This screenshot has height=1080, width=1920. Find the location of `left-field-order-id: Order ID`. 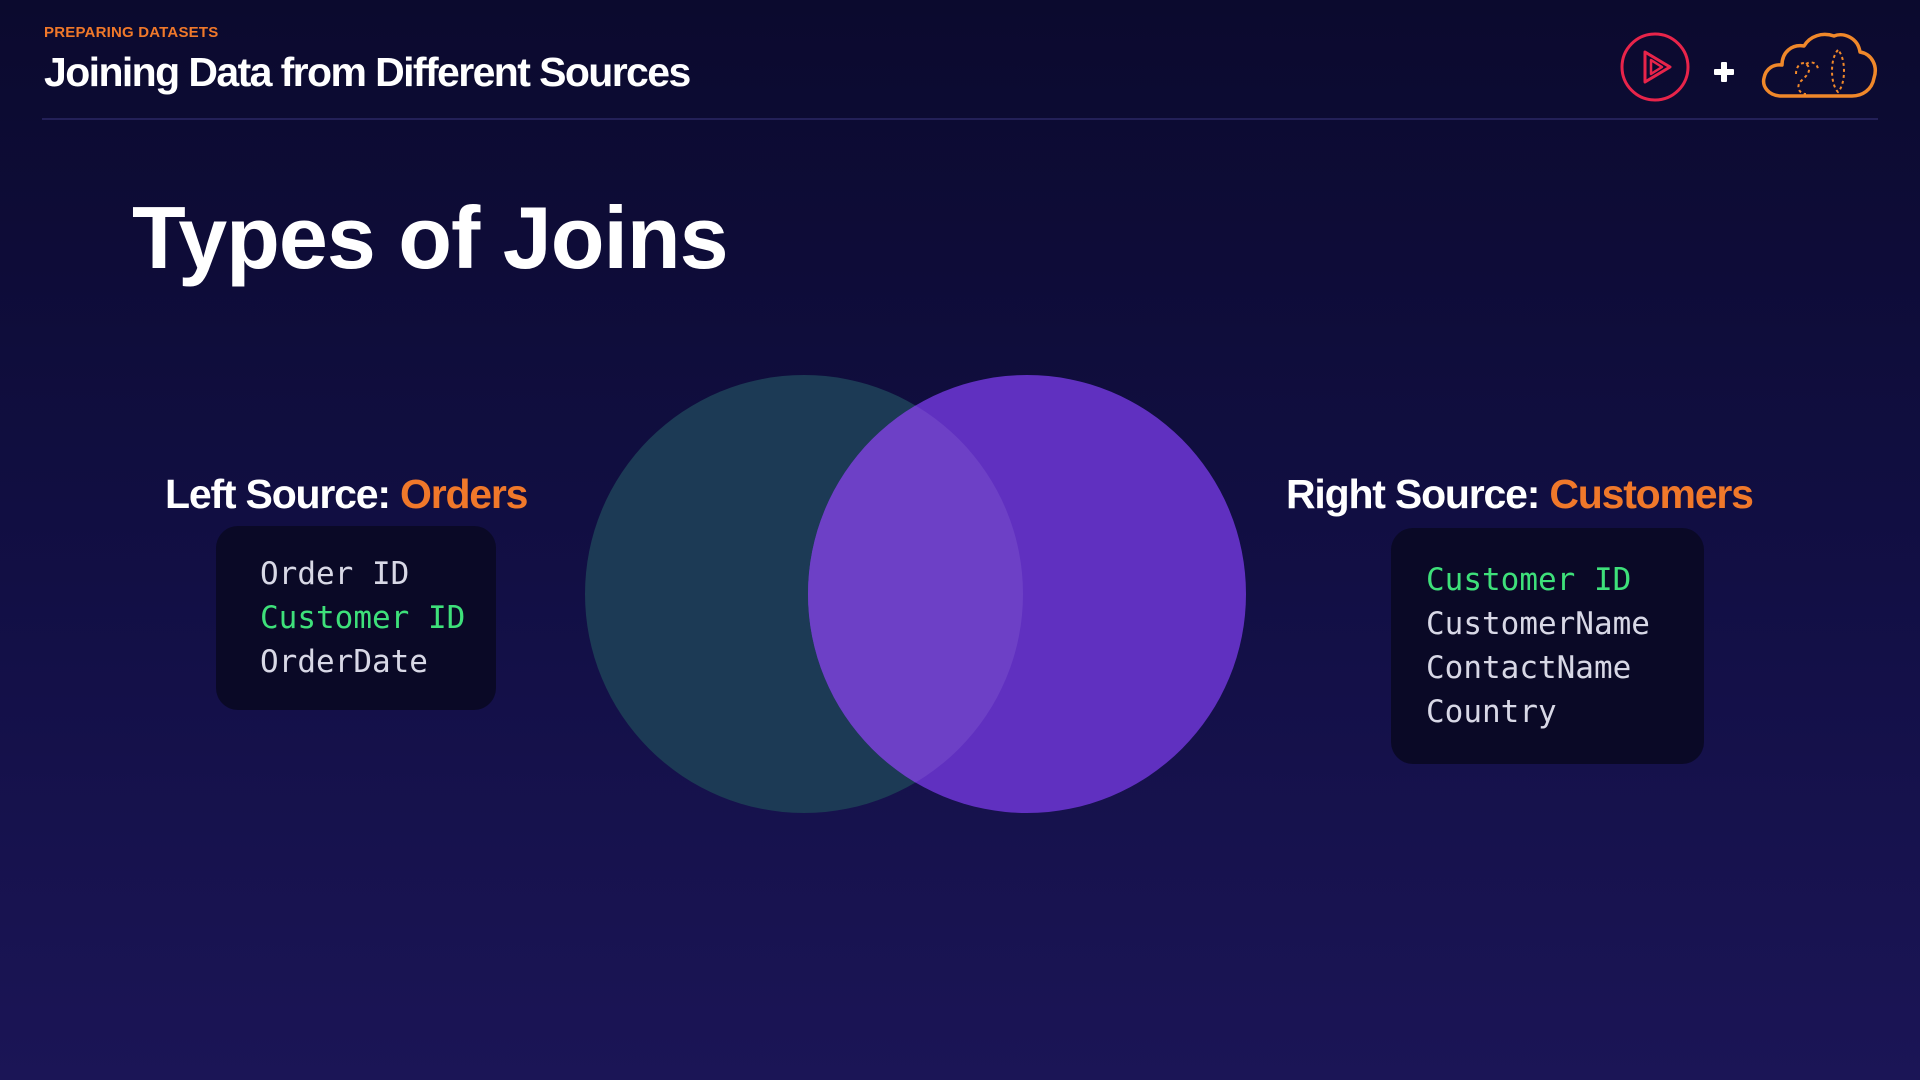

left-field-order-id: Order ID is located at coordinates (335, 574).